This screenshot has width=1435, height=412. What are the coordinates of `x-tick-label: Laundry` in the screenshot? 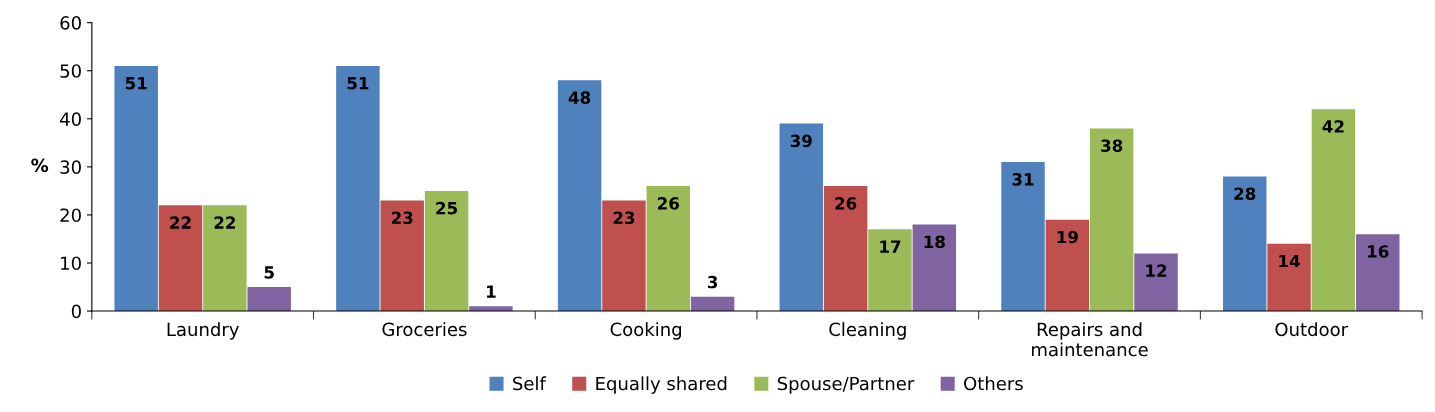 It's located at (203, 331).